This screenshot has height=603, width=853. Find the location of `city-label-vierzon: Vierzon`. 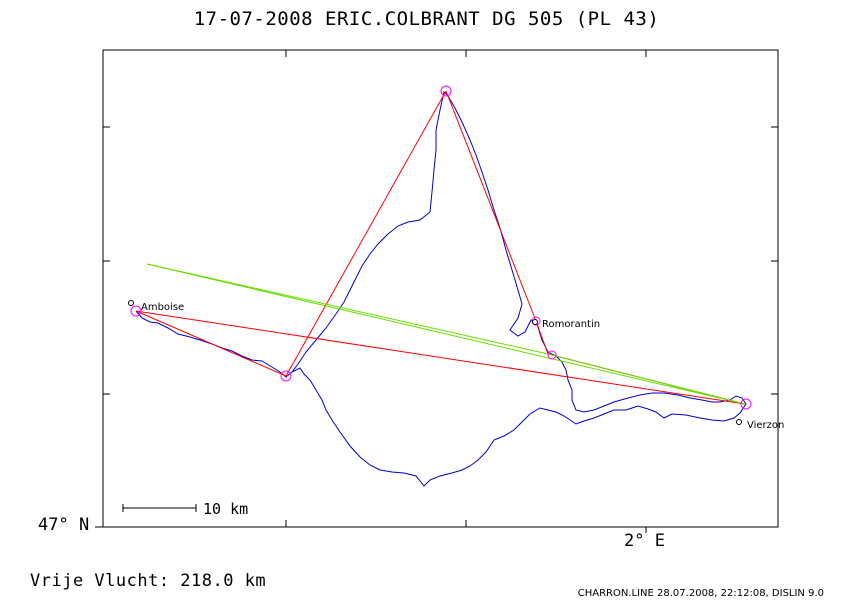

city-label-vierzon: Vierzon is located at coordinates (766, 425).